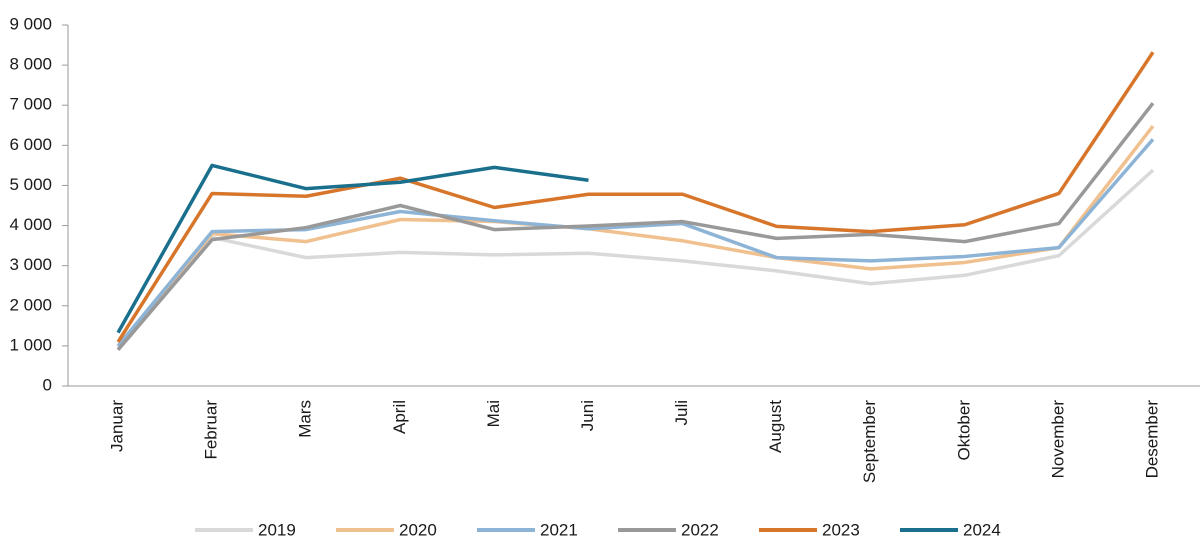 The image size is (1200, 558). Describe the element at coordinates (30, 224) in the screenshot. I see `y-tick-label: 4 000` at that location.